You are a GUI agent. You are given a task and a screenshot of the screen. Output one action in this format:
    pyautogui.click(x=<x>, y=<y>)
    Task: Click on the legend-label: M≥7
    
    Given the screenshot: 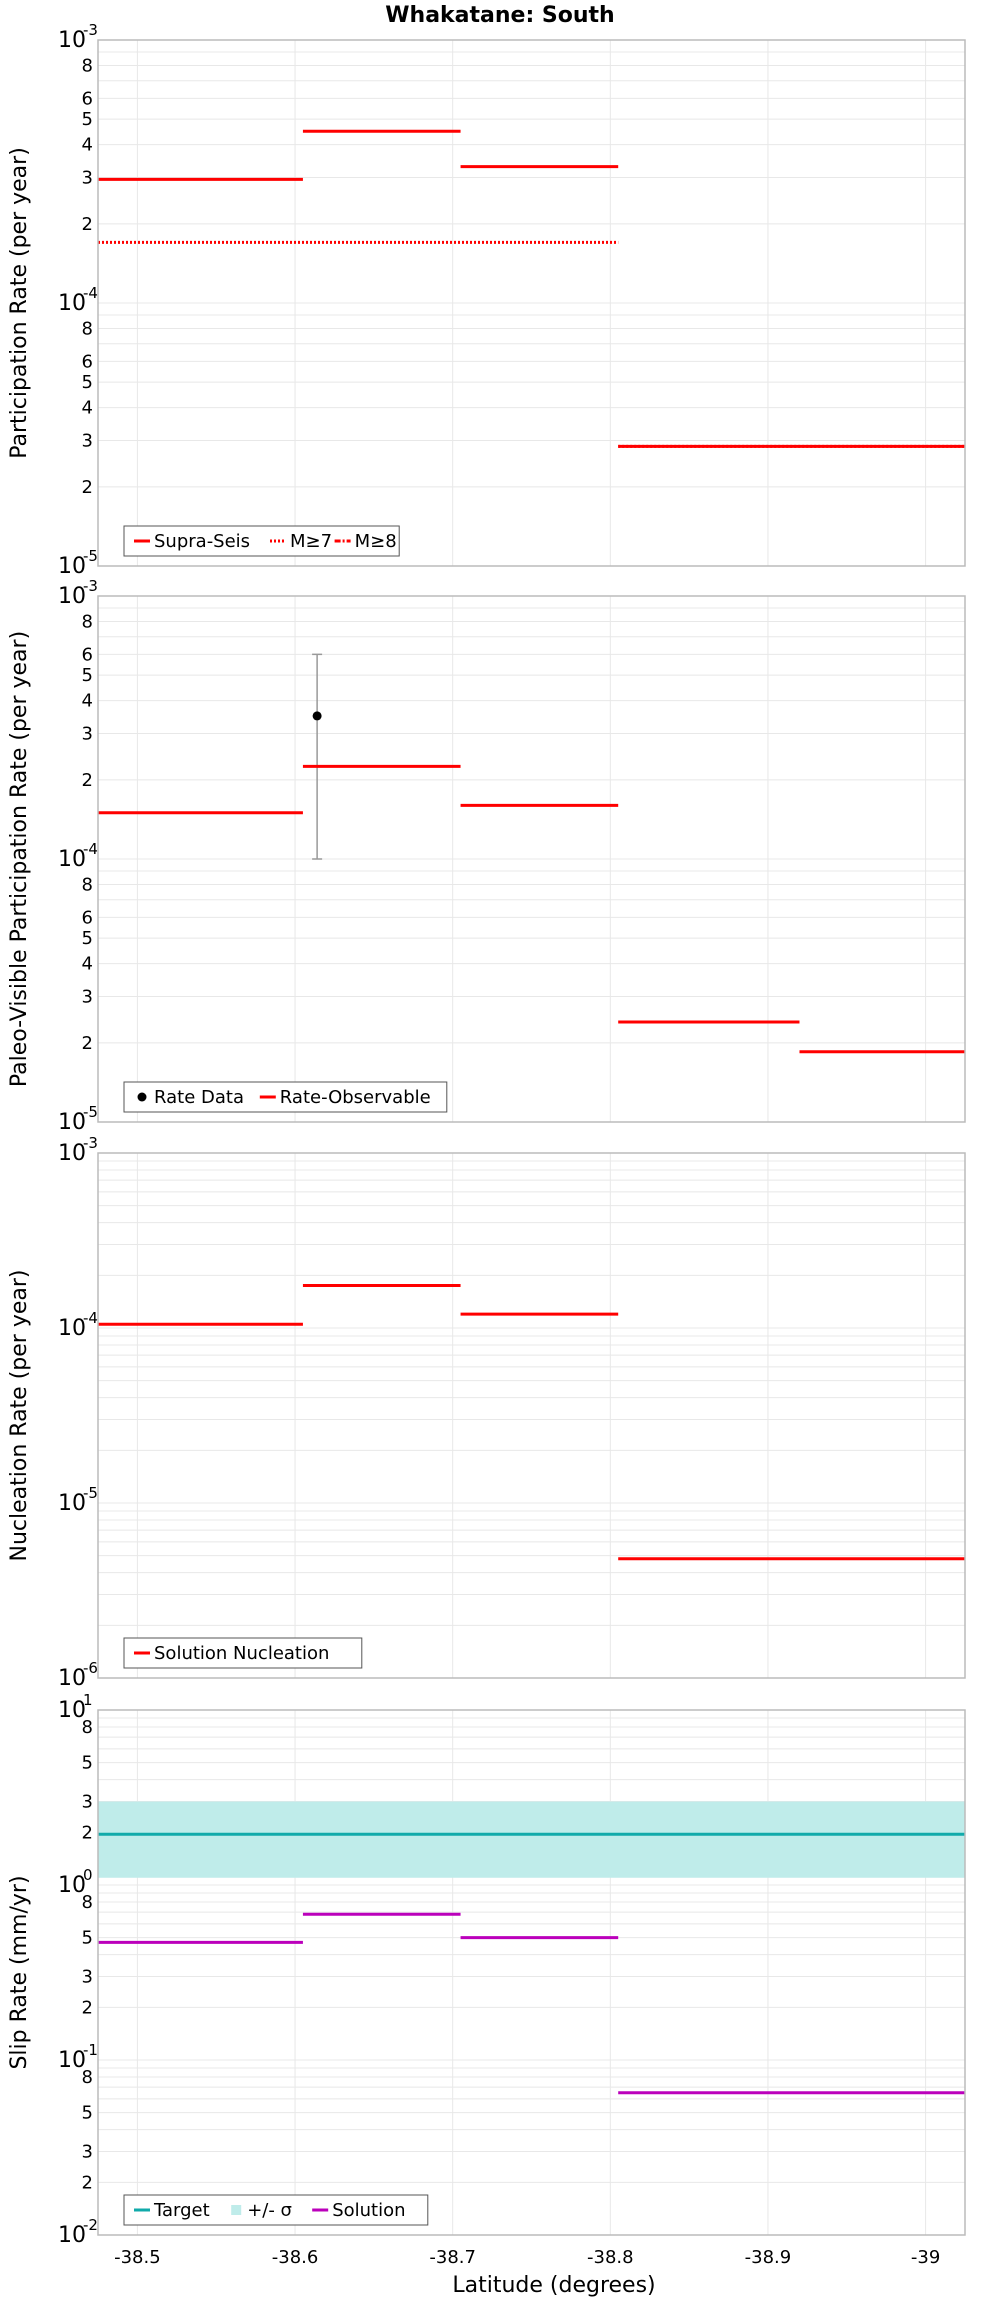 What is the action you would take?
    pyautogui.click(x=311, y=541)
    